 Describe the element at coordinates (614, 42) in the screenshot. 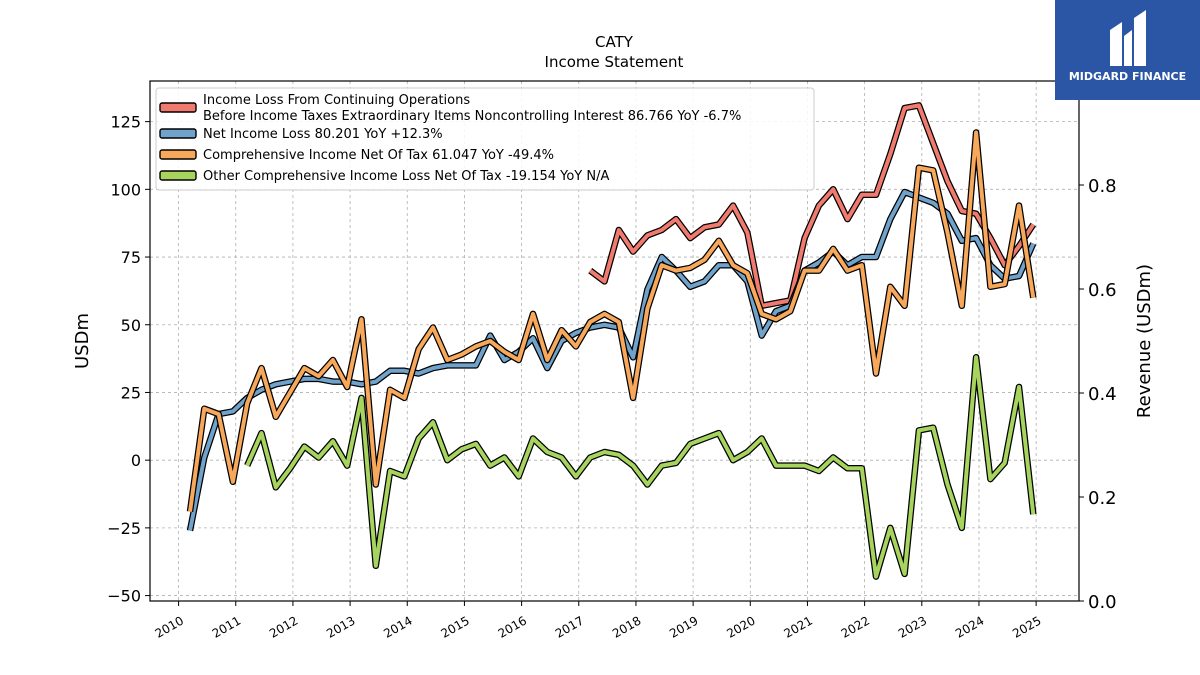

I see `chart-title: CATY` at that location.